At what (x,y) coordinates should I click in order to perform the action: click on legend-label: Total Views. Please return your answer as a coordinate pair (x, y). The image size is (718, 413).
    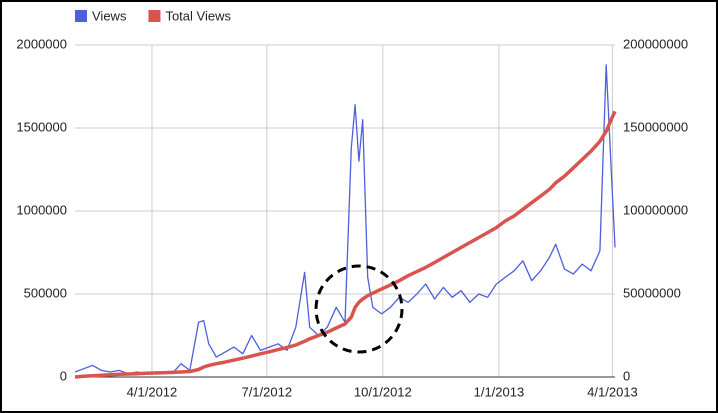
    Looking at the image, I should click on (198, 15).